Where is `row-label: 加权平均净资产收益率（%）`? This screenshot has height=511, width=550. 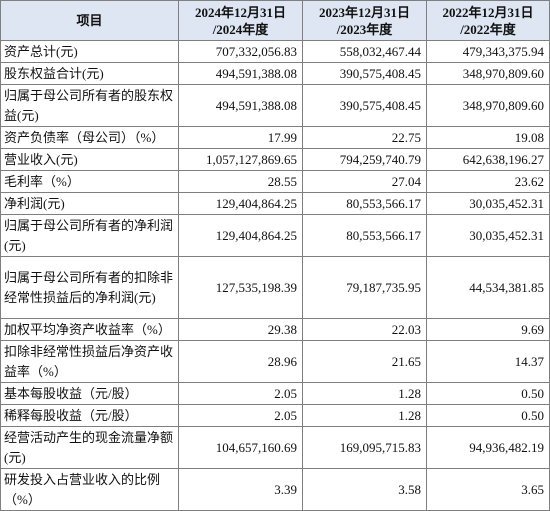 row-label: 加权平均净资产收益率（%） is located at coordinates (89, 329).